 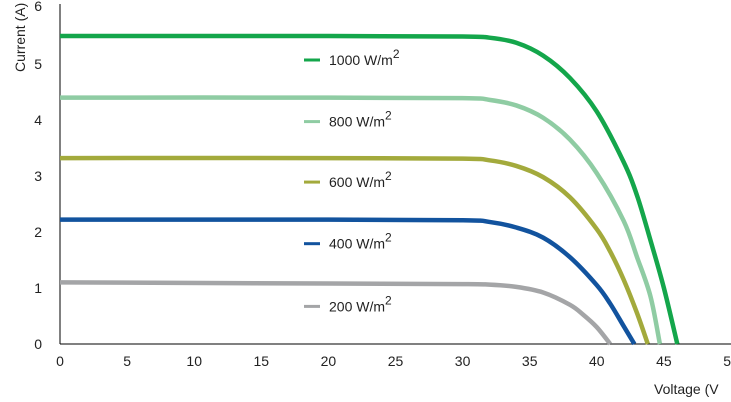 I want to click on y-tick-label: 6, so click(x=38, y=7).